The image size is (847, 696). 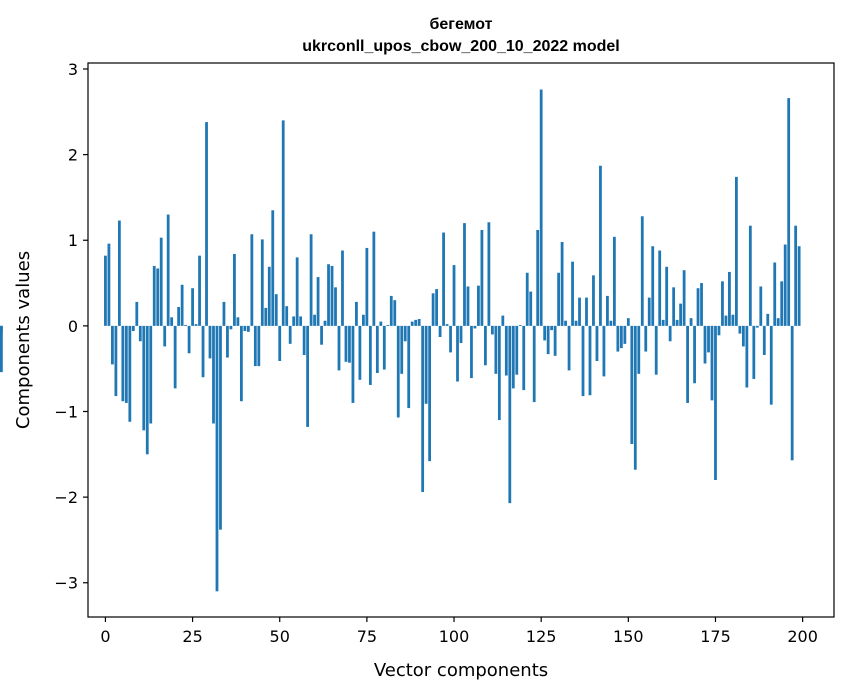 I want to click on x-tick-label-175: 175, so click(x=715, y=636).